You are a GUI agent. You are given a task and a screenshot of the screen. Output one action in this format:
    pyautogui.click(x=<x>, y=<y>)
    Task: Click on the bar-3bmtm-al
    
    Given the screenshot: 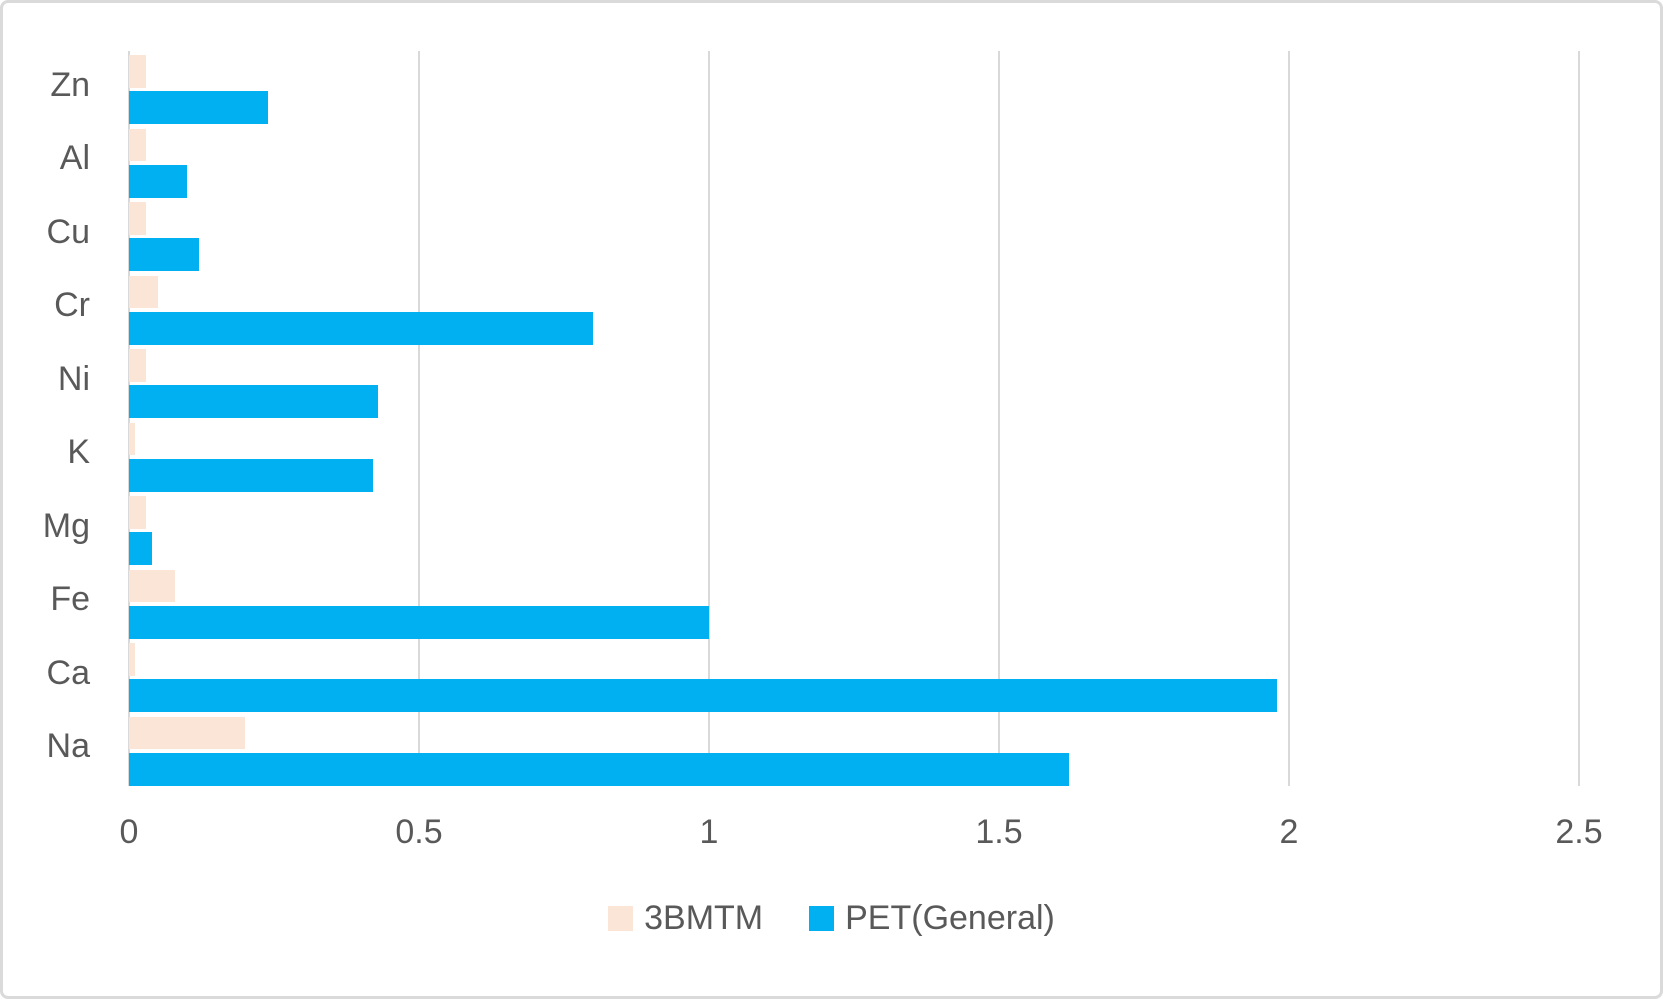 What is the action you would take?
    pyautogui.click(x=138, y=144)
    